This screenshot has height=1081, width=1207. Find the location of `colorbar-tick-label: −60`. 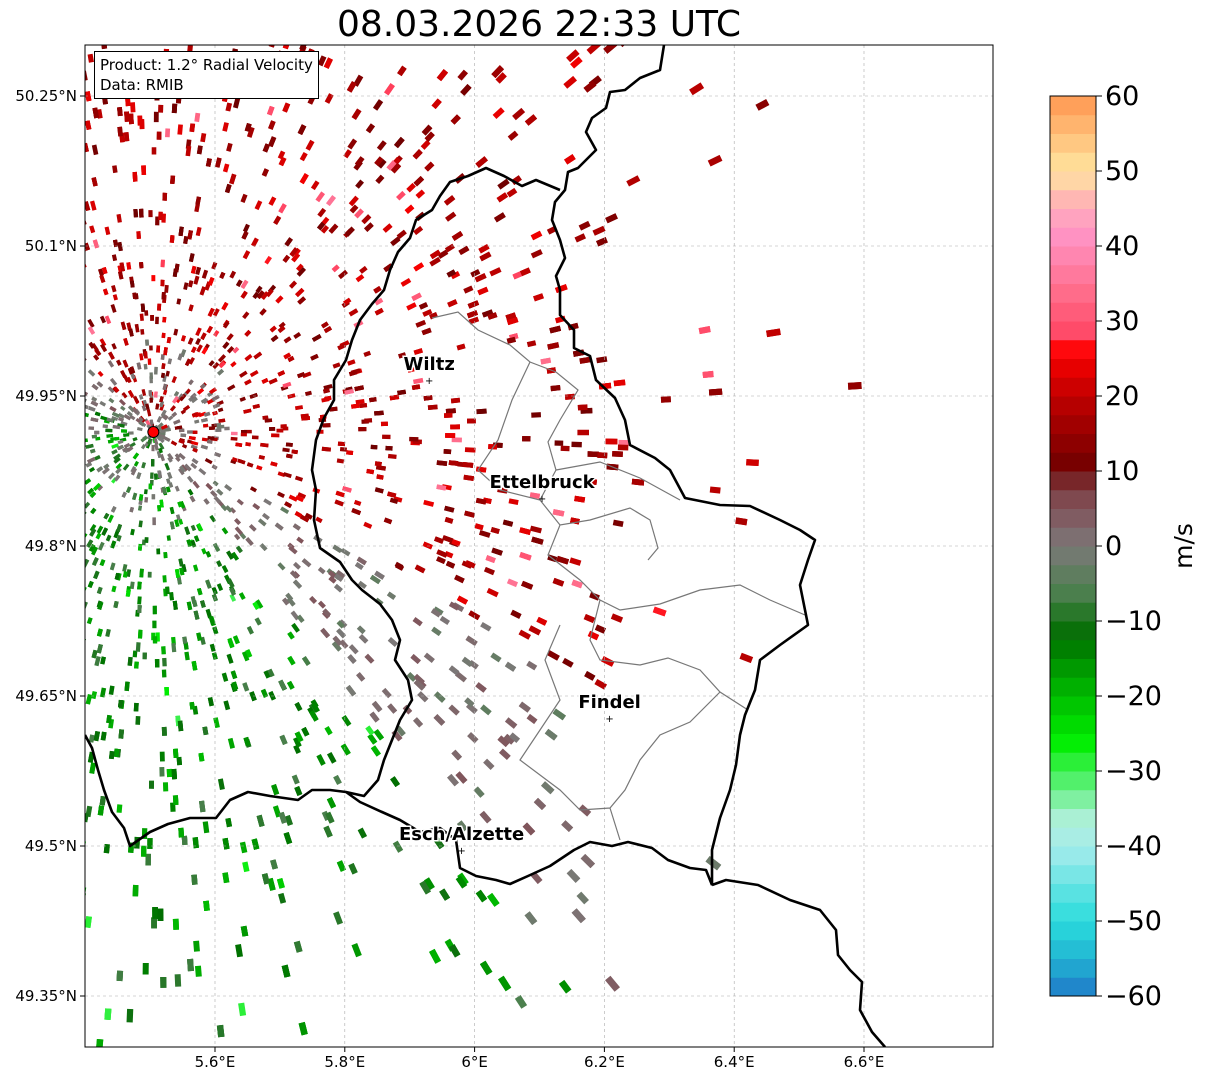

colorbar-tick-label: −60 is located at coordinates (1133, 996).